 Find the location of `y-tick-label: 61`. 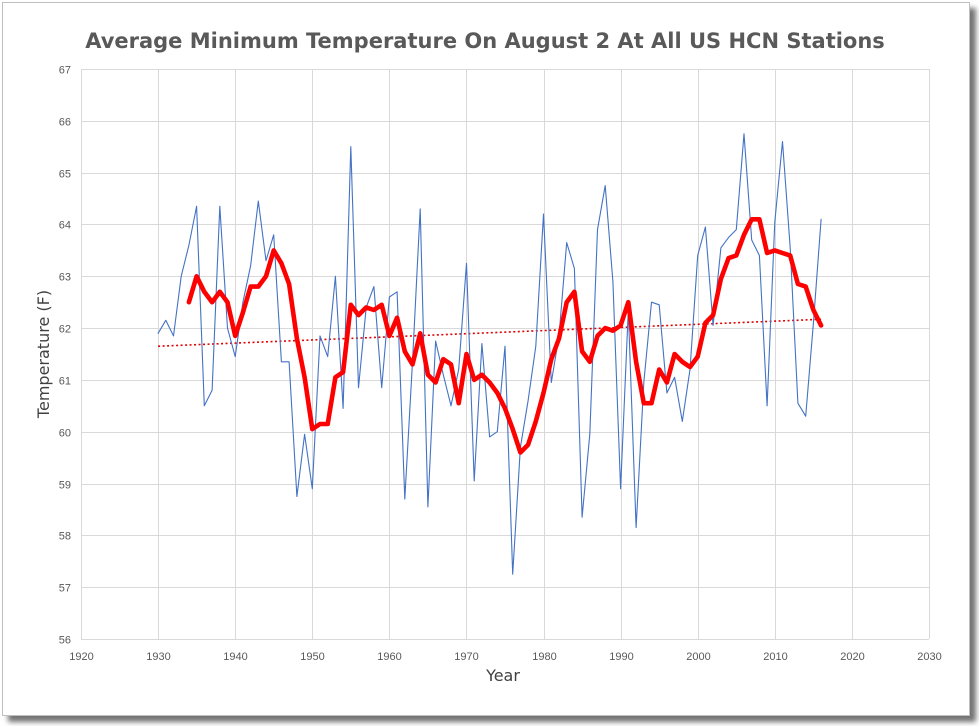

y-tick-label: 61 is located at coordinates (65, 382).